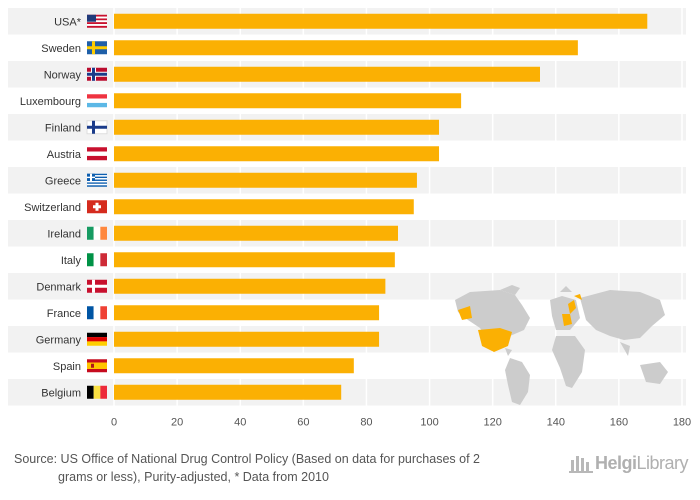 The width and height of the screenshot is (700, 500). Describe the element at coordinates (64, 234) in the screenshot. I see `category-label: Ireland` at that location.